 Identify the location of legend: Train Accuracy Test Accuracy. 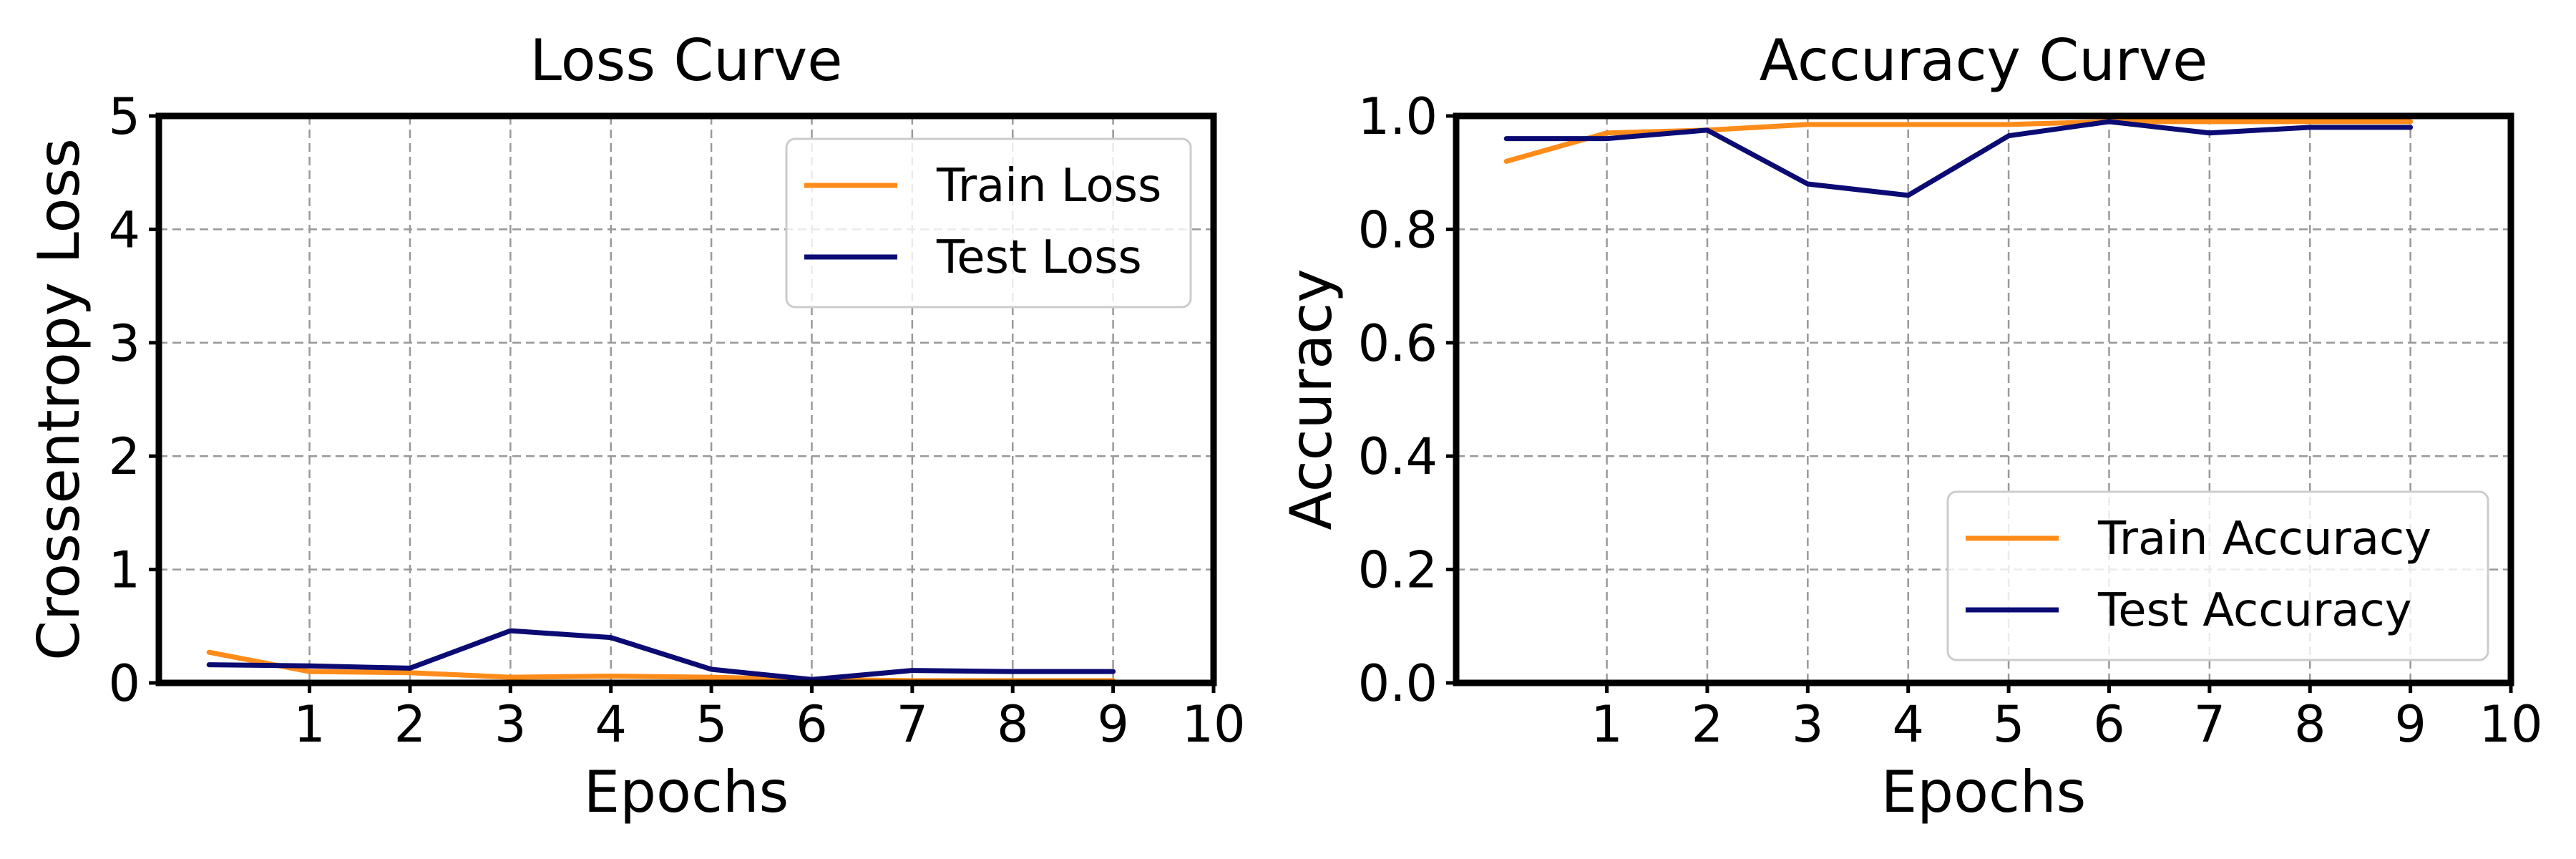
(2217, 575).